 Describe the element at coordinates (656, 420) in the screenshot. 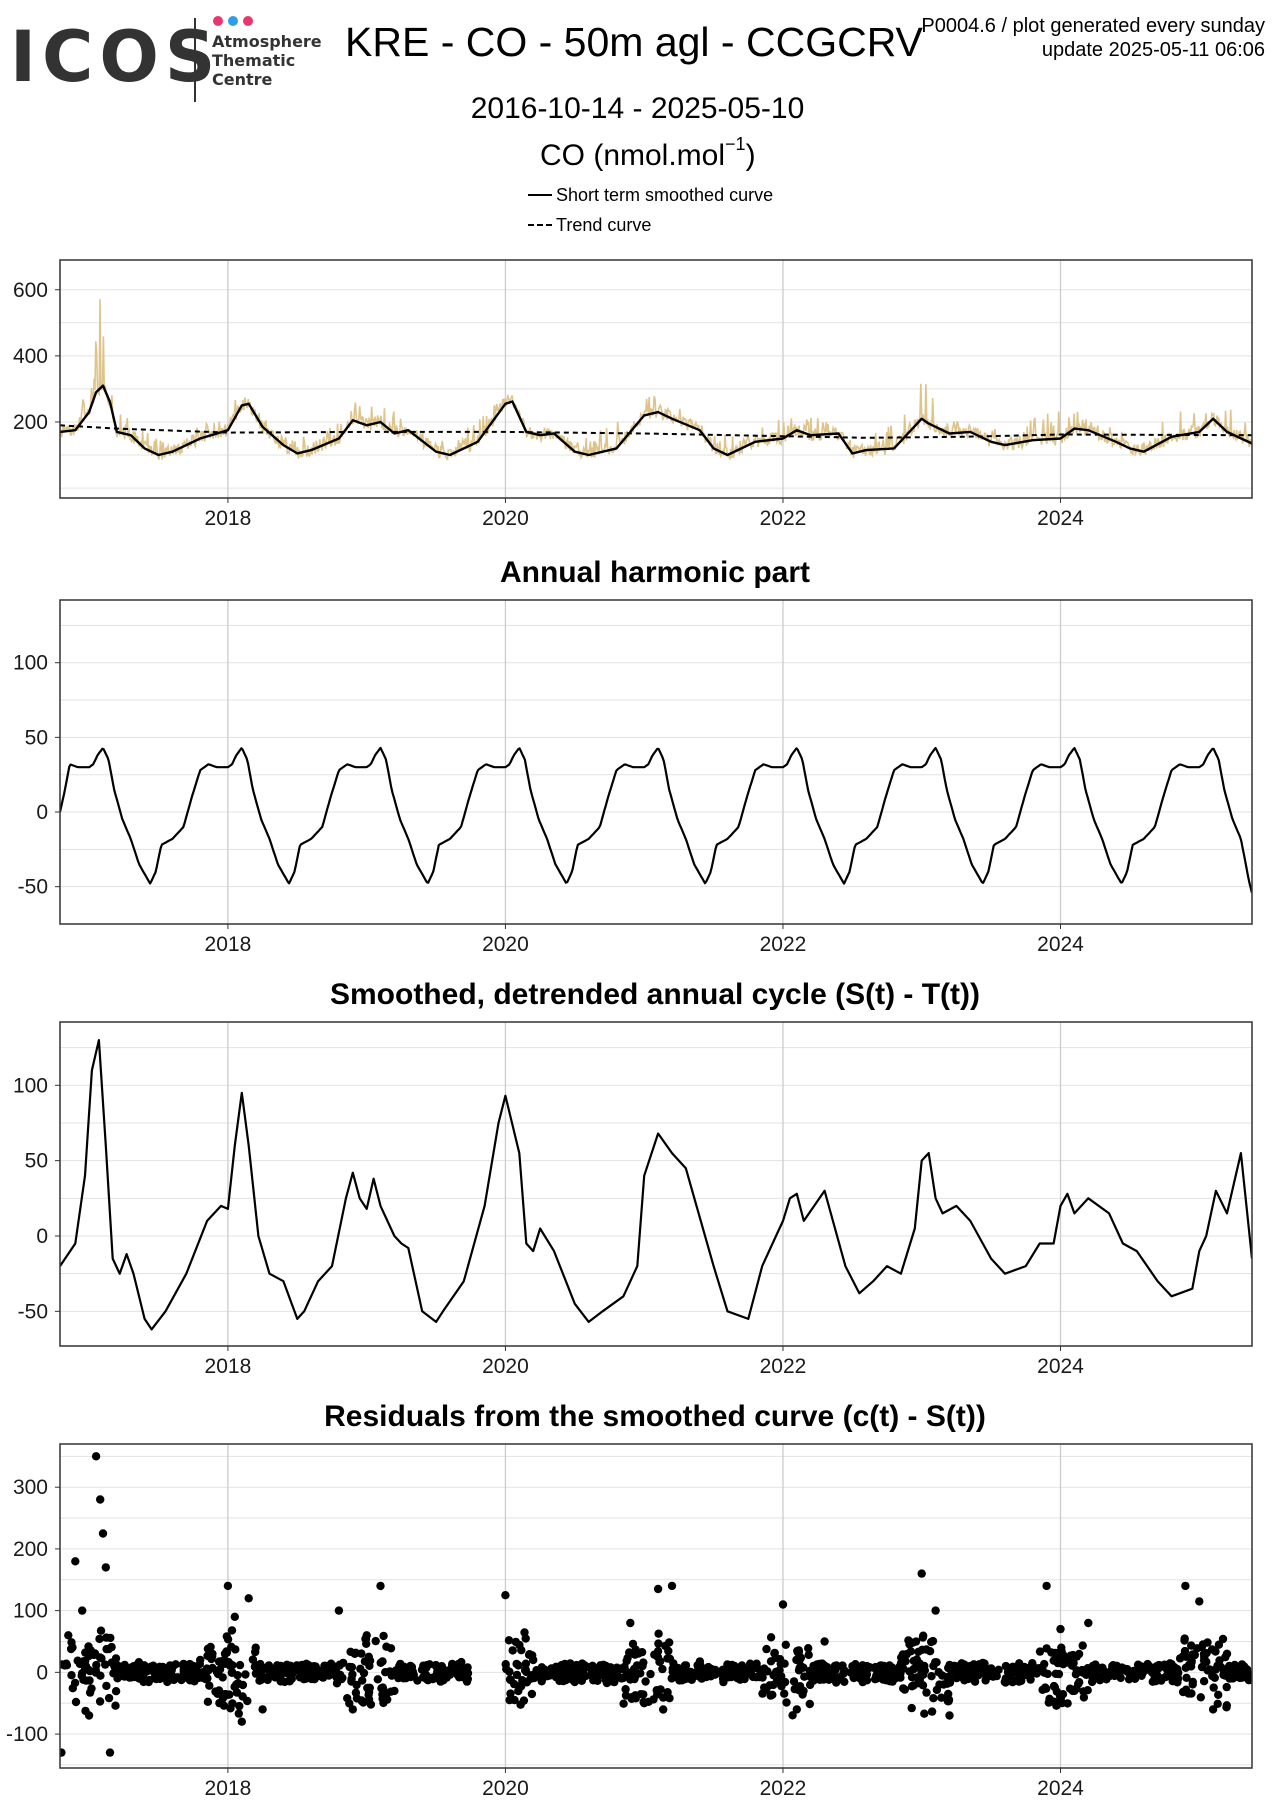

I see `series-smoothed` at that location.